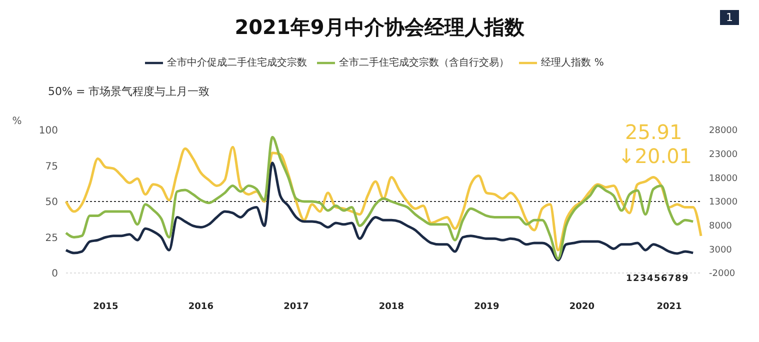  I want to click on legend-label: 全市二手住宅成交宗数（含自行交易）, so click(424, 63).